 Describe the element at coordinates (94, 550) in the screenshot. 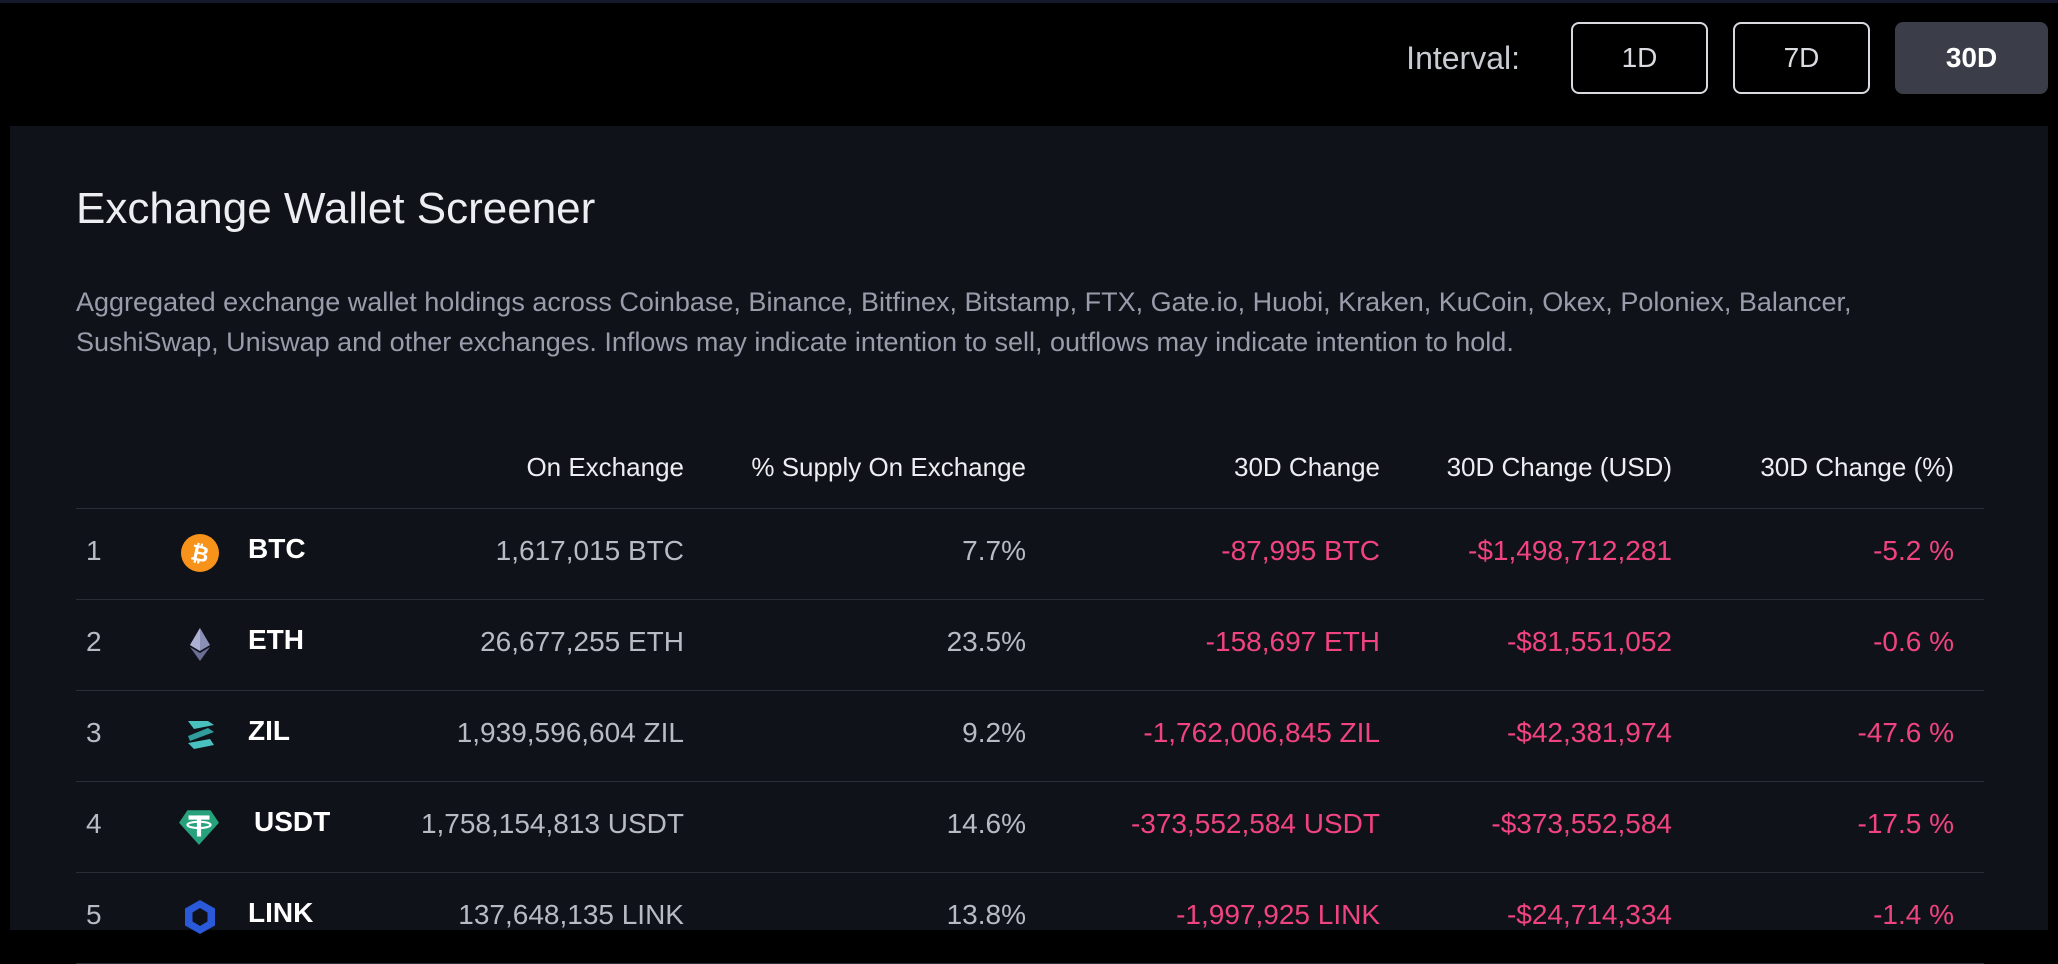

I see `row-rank: 1` at that location.